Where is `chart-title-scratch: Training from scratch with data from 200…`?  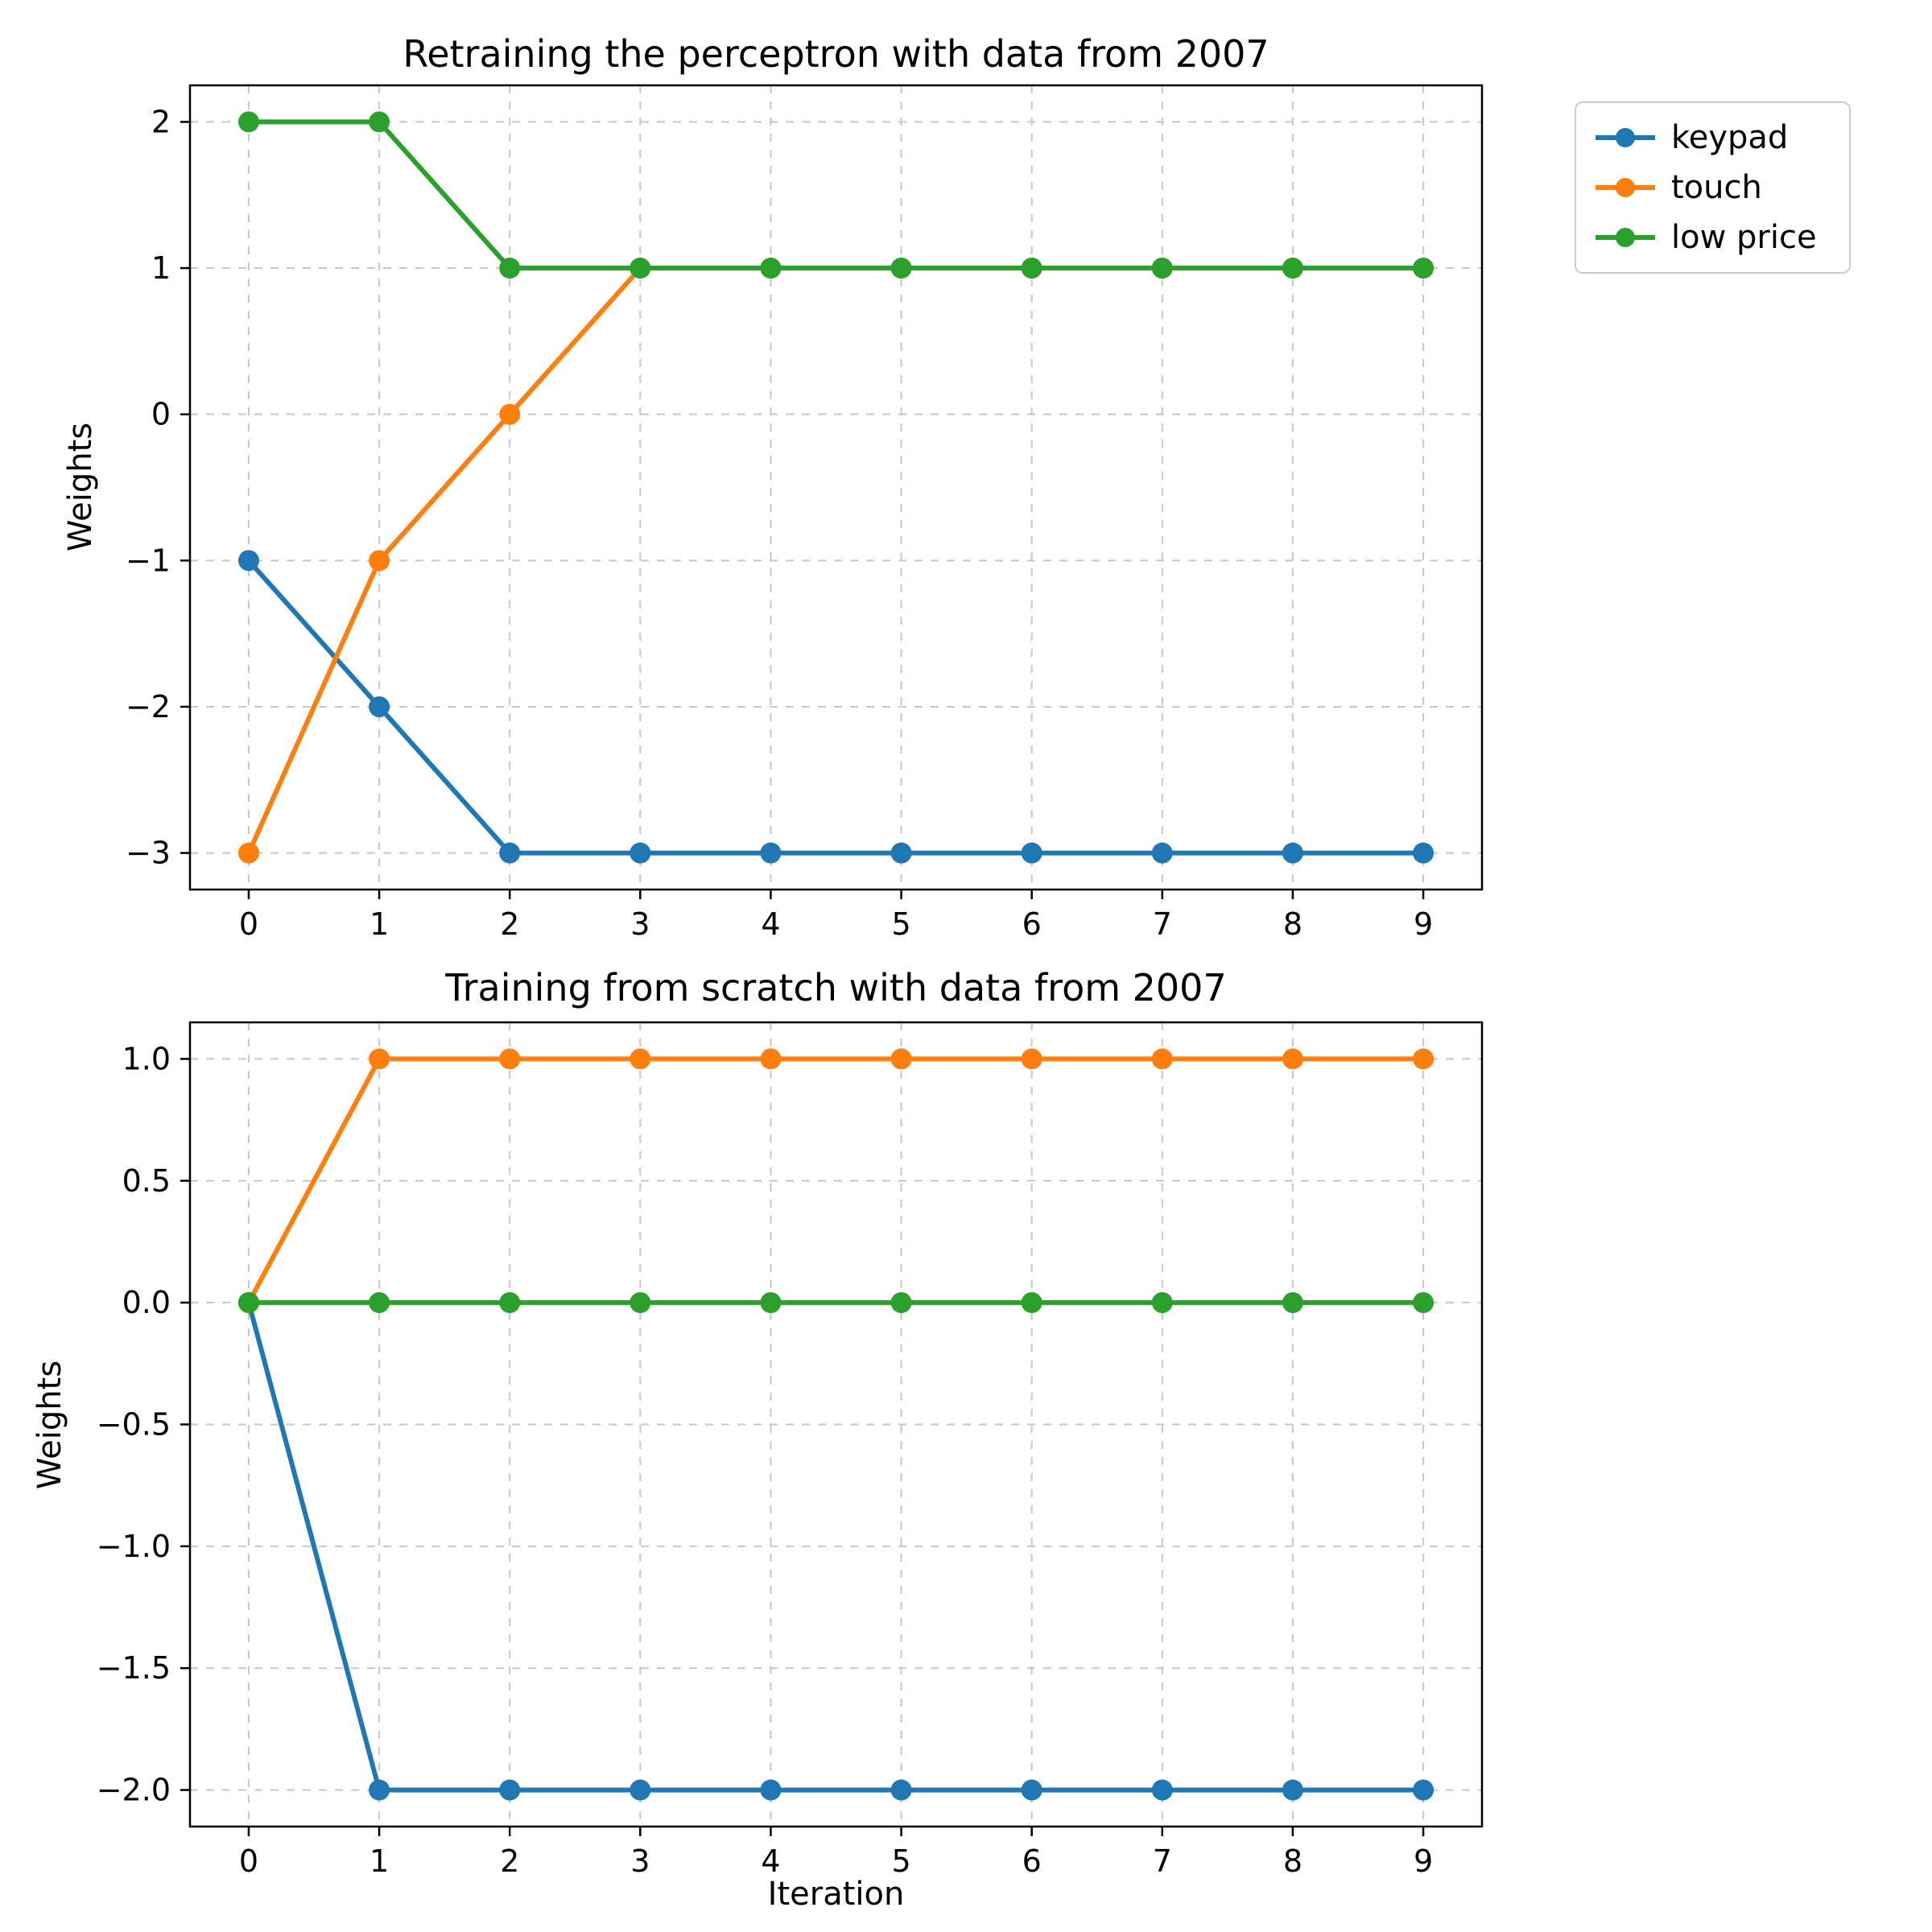
chart-title-scratch: Training from scratch with data from 200… is located at coordinates (836, 987).